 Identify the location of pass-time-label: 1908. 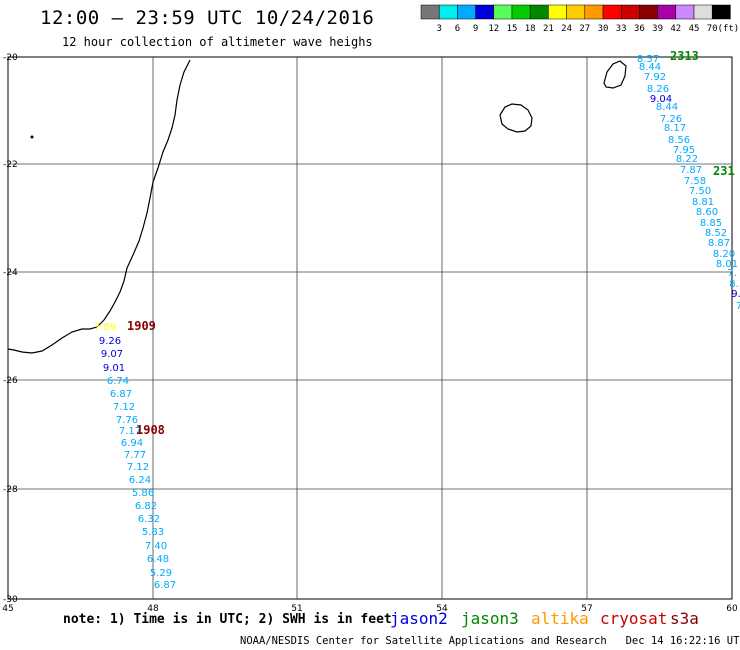
(150, 430).